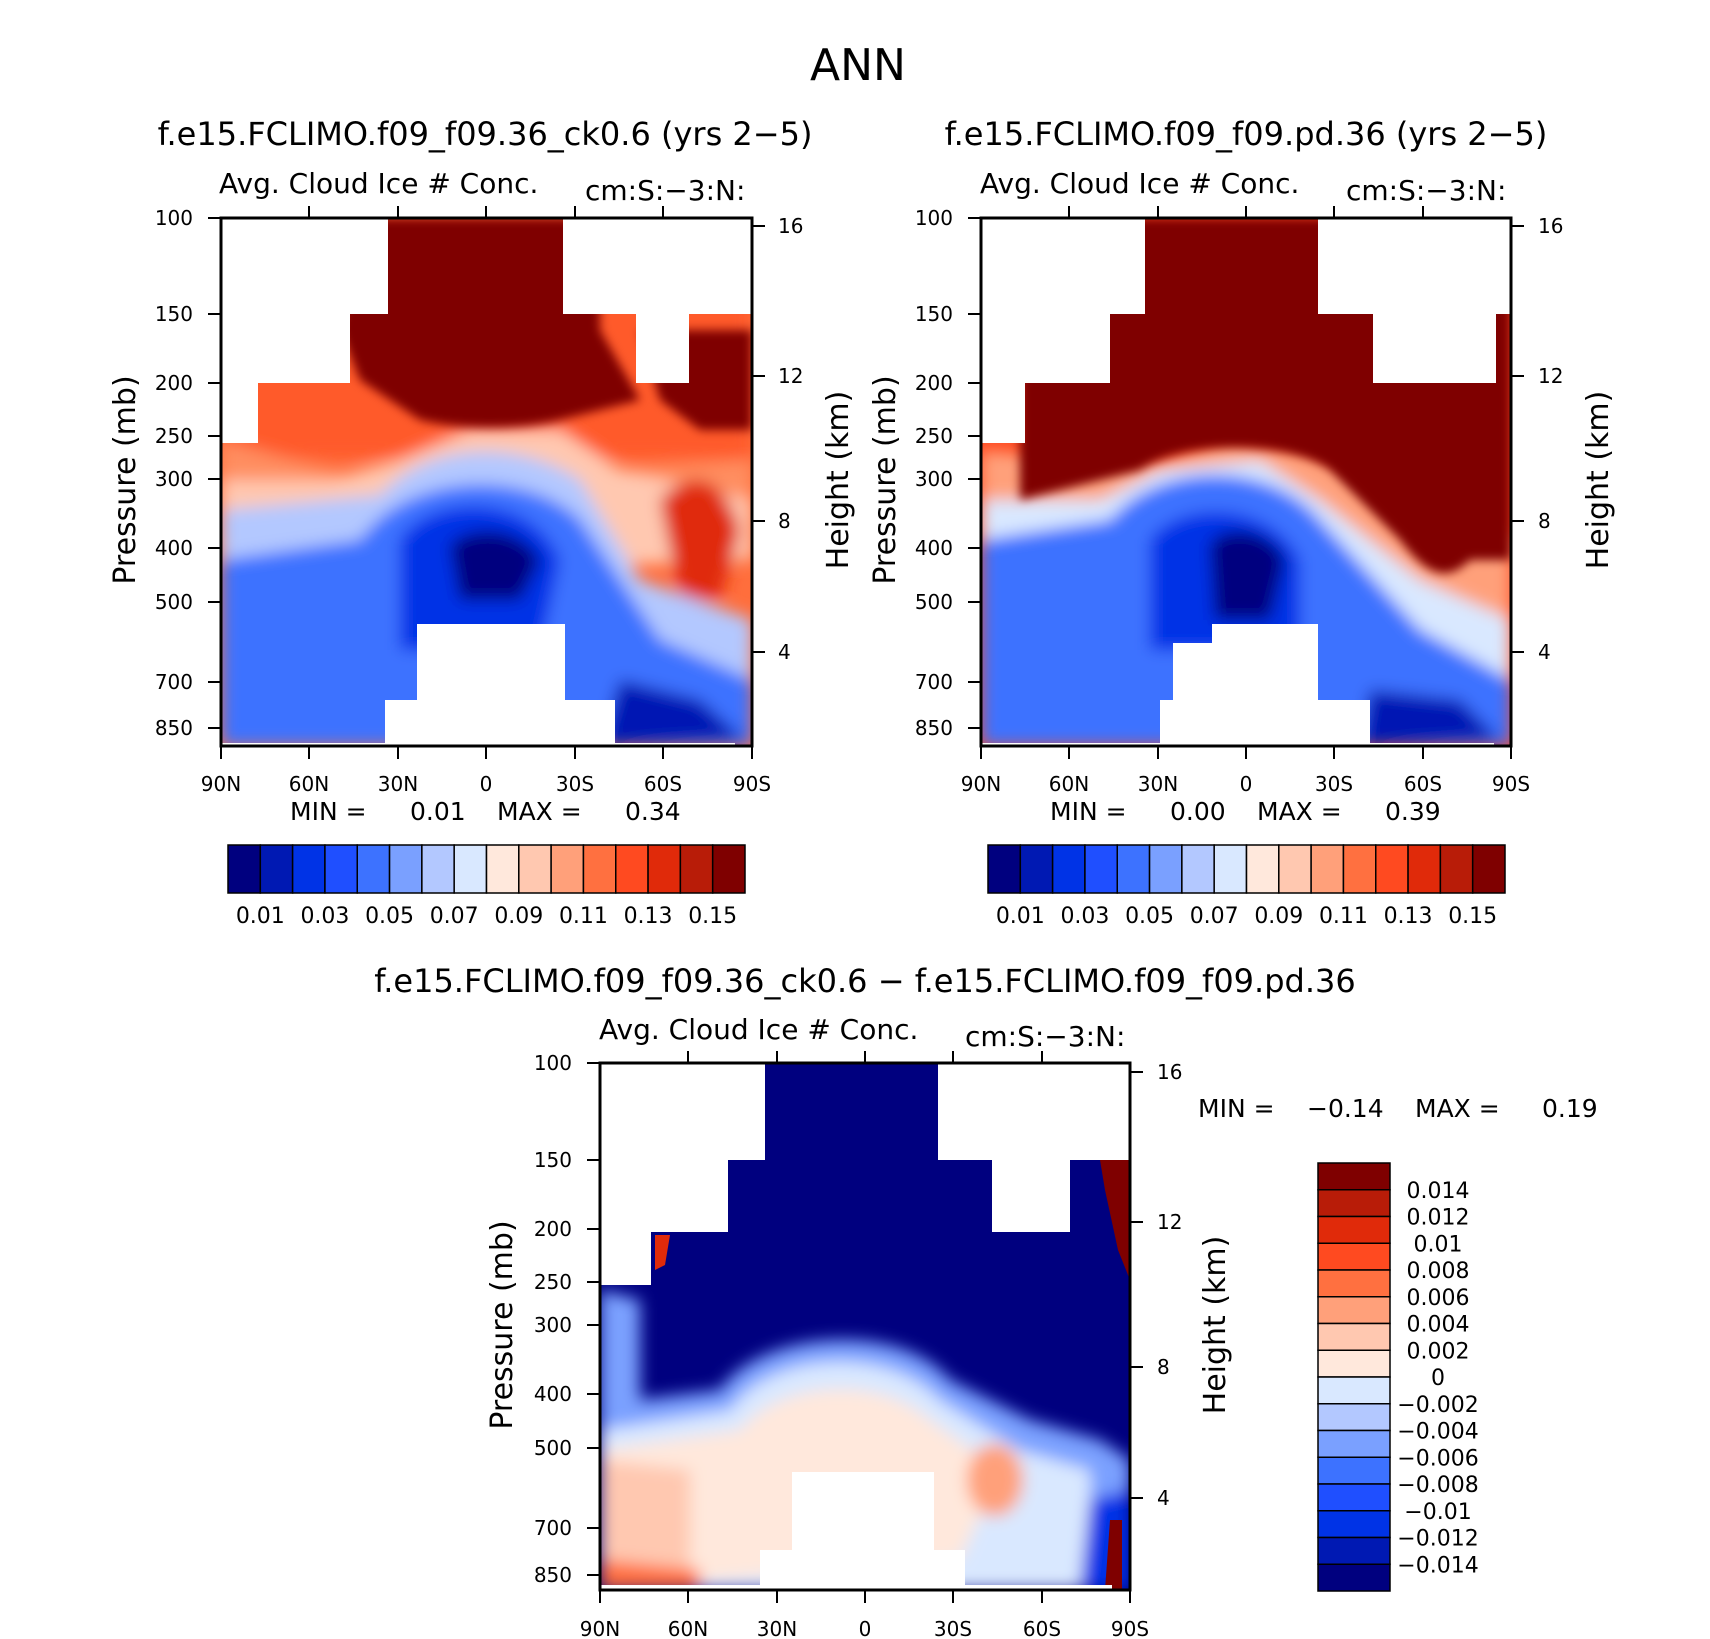 The height and width of the screenshot is (1639, 1710). Describe the element at coordinates (1423, 784) in the screenshot. I see `x-tick-label: 60S` at that location.